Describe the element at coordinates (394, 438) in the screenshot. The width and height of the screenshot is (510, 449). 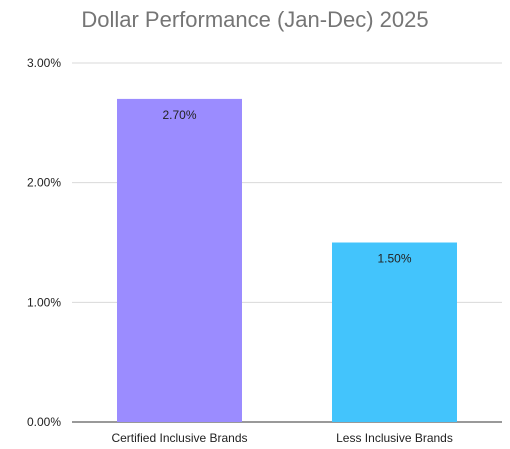
I see `x-category-label: Less Inclusive Brands` at that location.